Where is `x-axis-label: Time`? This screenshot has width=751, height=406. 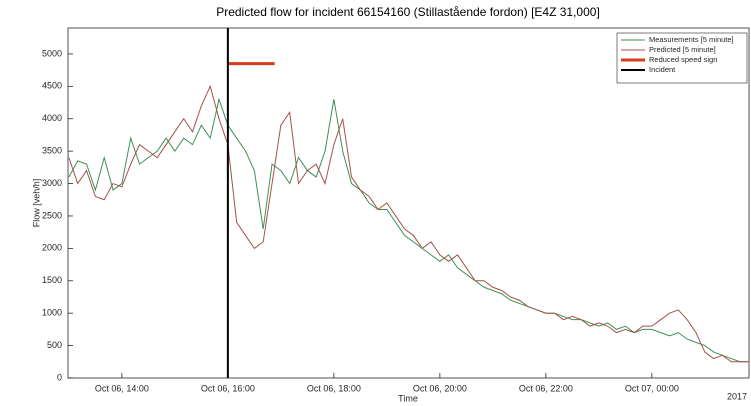 x-axis-label: Time is located at coordinates (408, 398).